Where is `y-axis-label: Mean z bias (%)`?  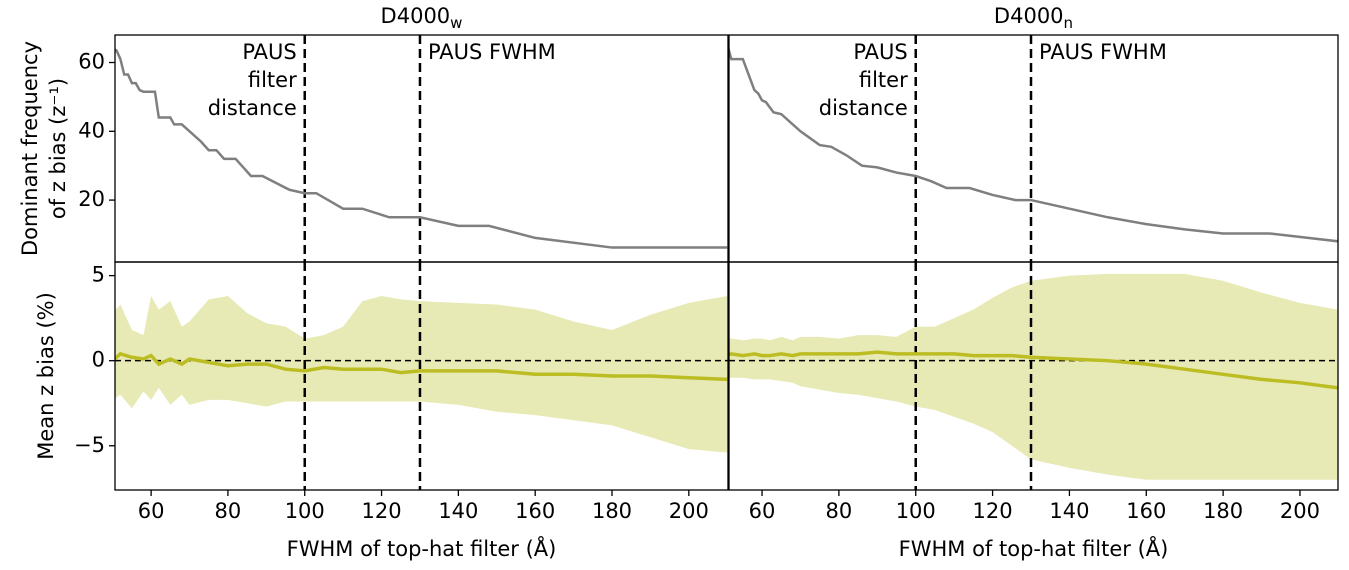 y-axis-label: Mean z bias (%) is located at coordinates (46, 376).